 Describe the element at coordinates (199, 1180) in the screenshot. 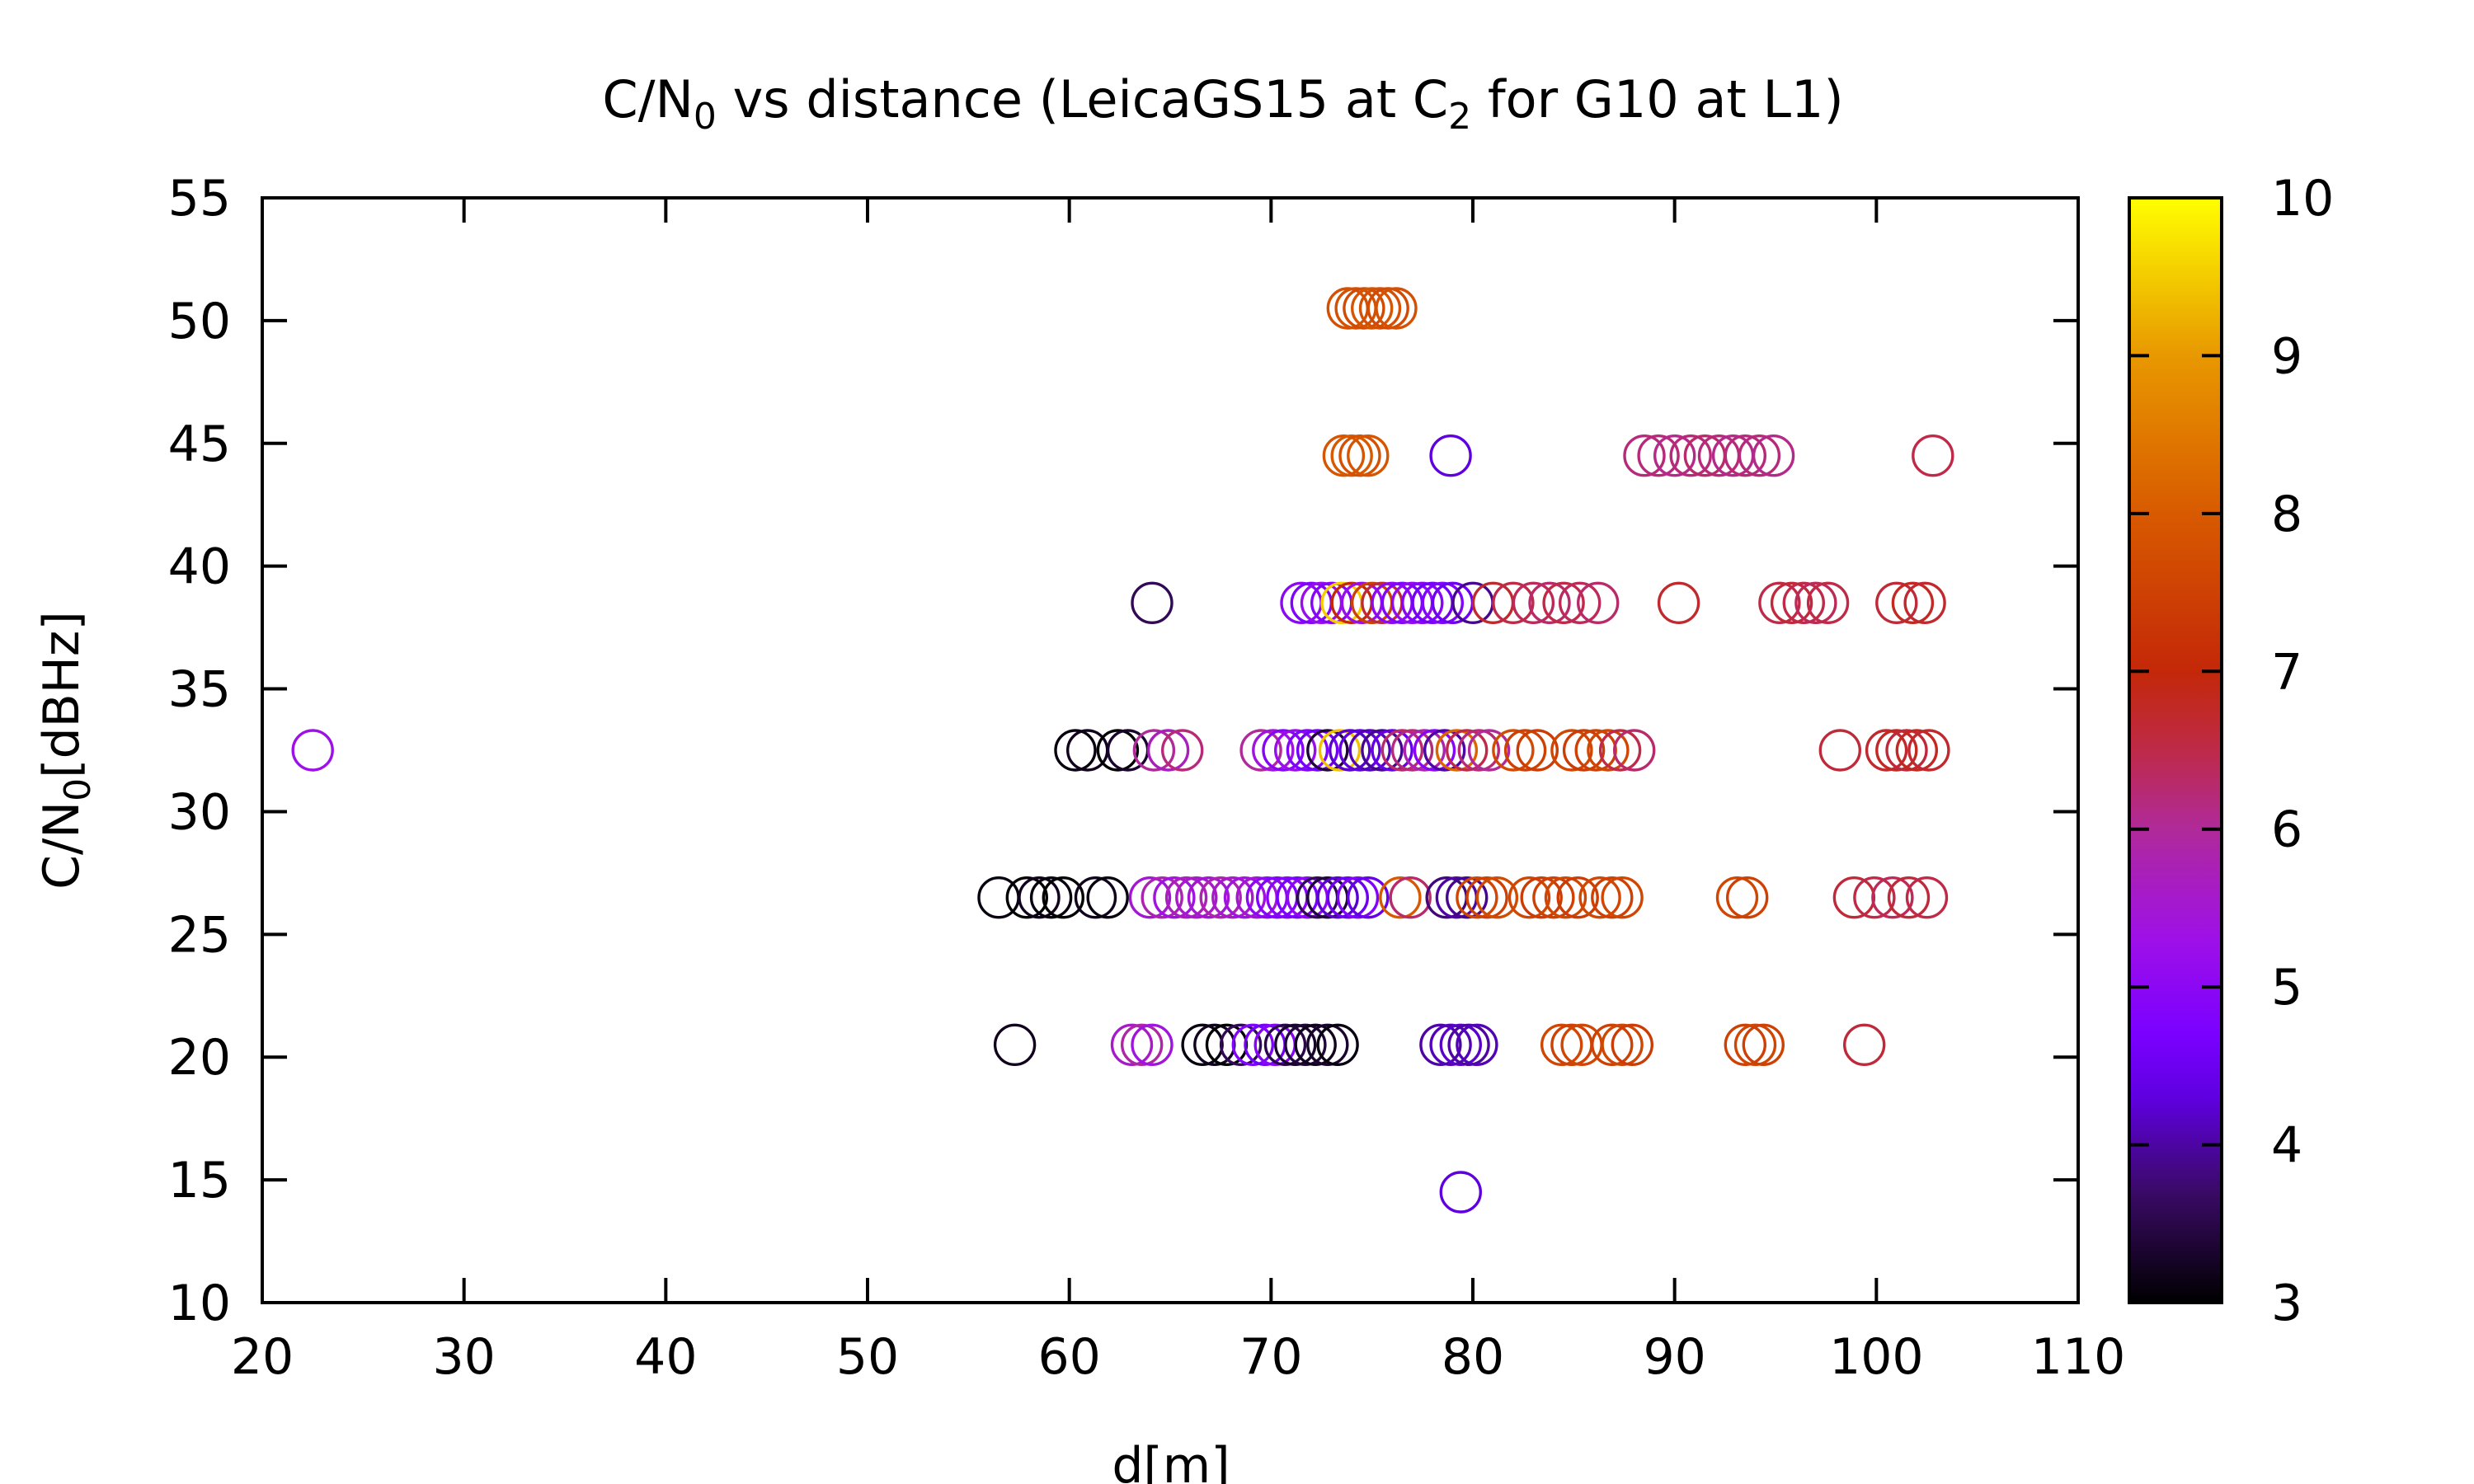

I see `y-tick-label: 15` at that location.